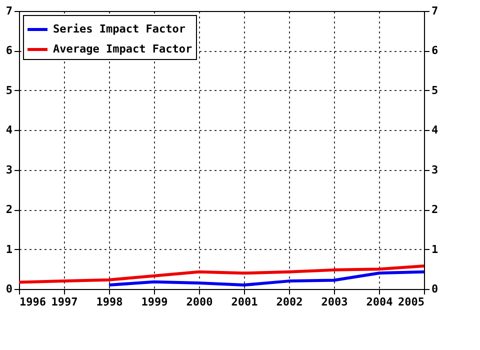  Describe the element at coordinates (9, 11) in the screenshot. I see `y-tick-label: 7` at that location.